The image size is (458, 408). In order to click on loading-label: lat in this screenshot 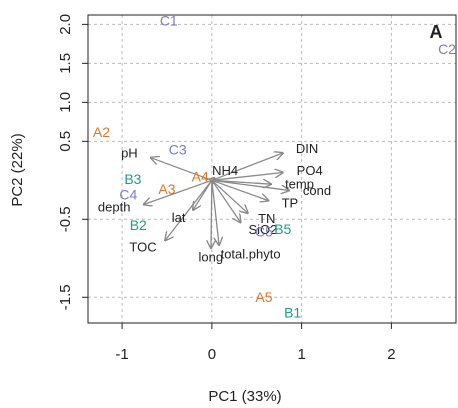, I will do `click(179, 217)`.